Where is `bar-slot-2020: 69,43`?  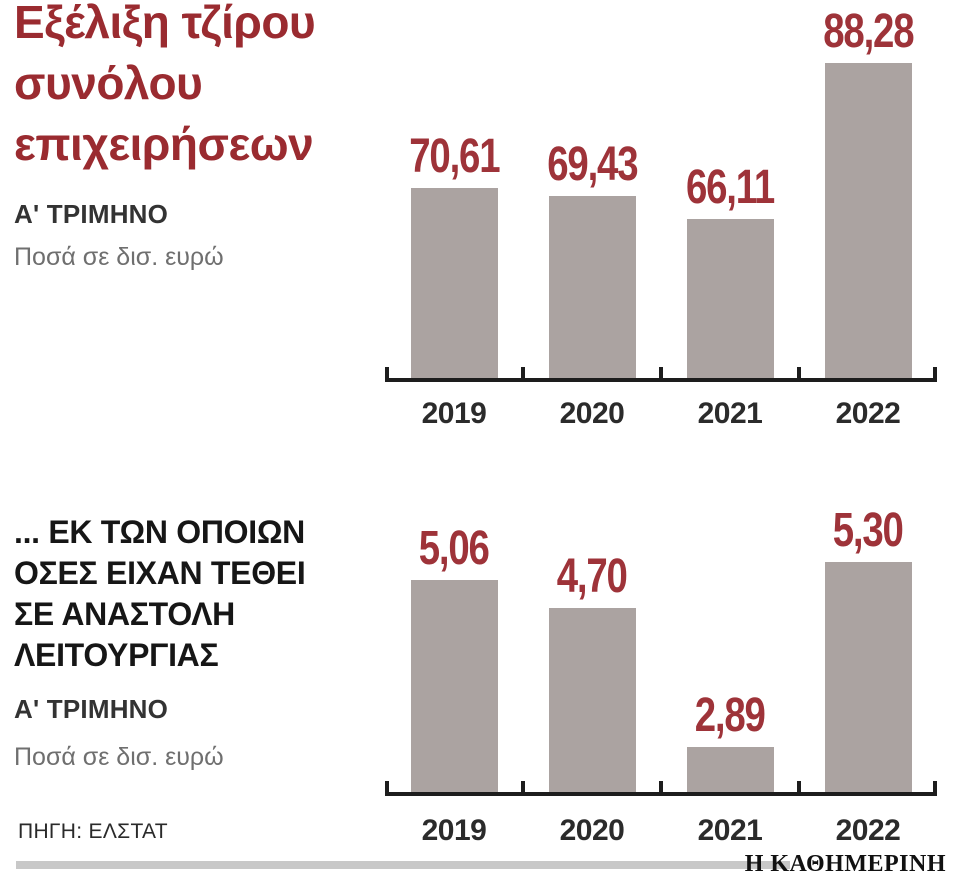 bar-slot-2020: 69,43 is located at coordinates (592, 194).